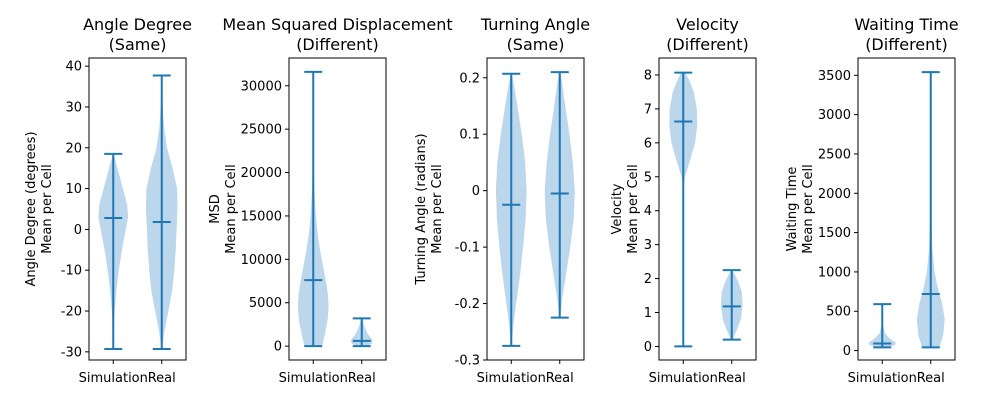 This screenshot has height=400, width=1000. I want to click on y-tick-label: 500, so click(838, 312).